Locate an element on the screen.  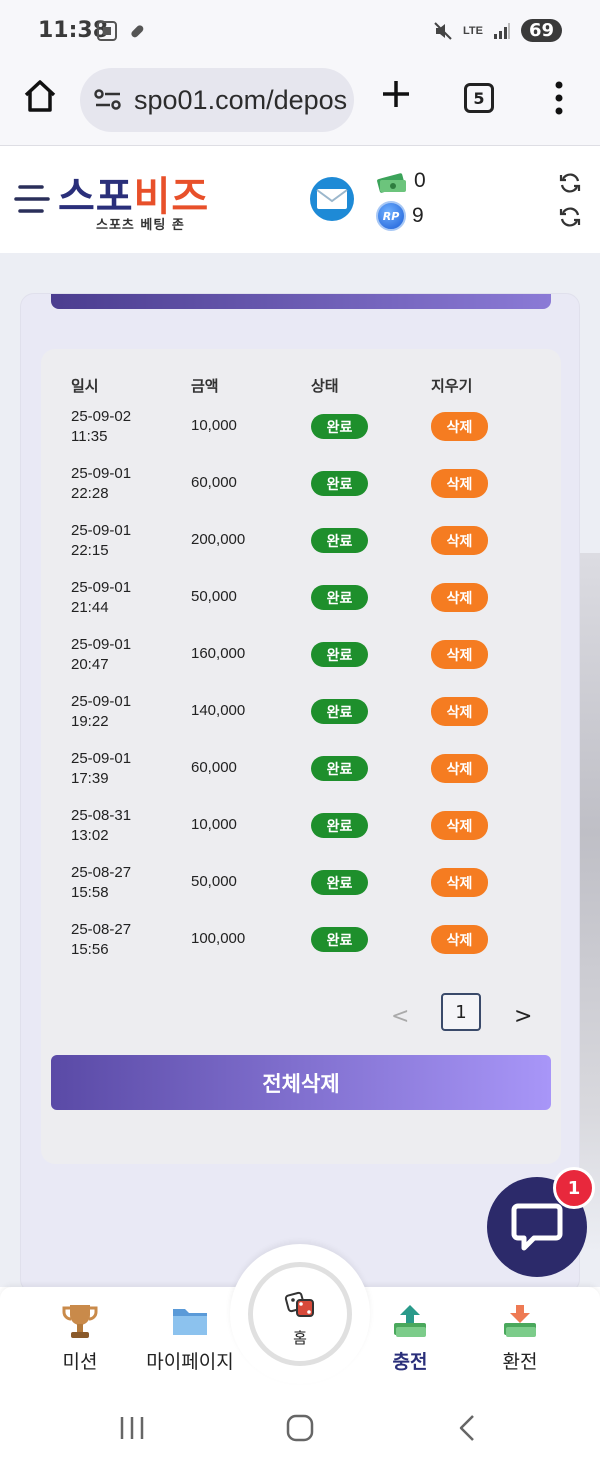
address-bar: spo01.com/depos is located at coordinates (217, 100).